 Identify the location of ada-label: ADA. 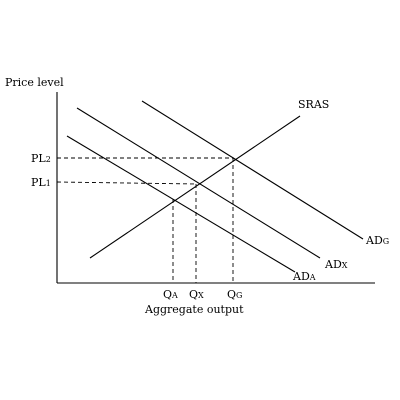
(304, 276).